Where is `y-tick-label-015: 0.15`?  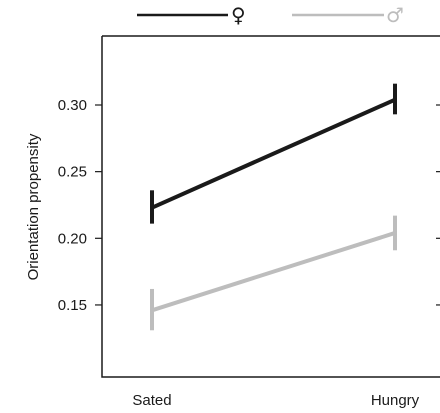
y-tick-label-015: 0.15 is located at coordinates (72, 305).